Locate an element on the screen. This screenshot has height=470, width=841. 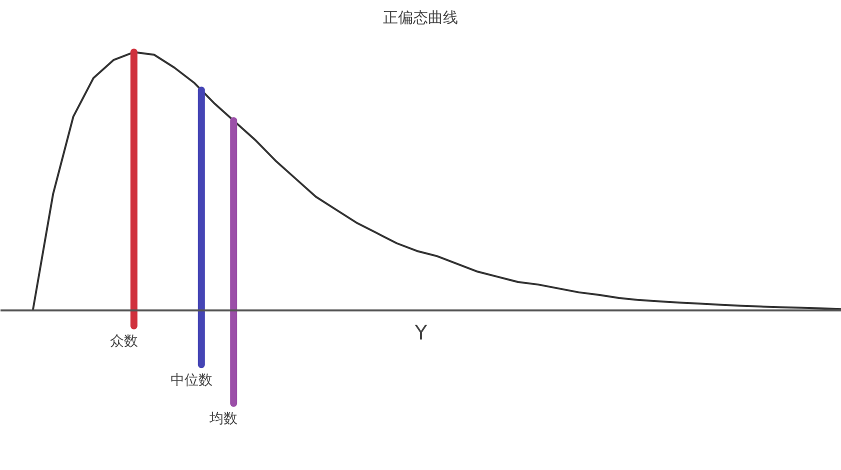
x-axis-title: Y is located at coordinates (421, 332).